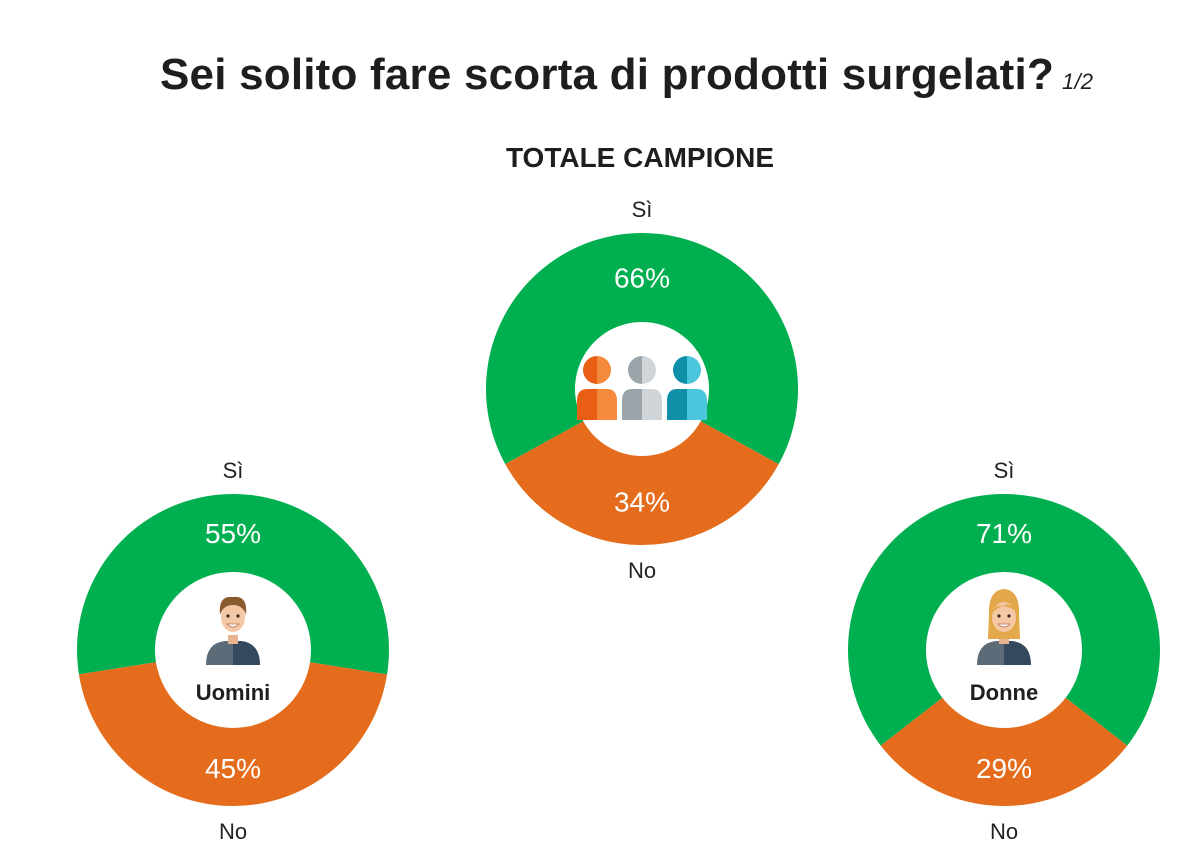 The height and width of the screenshot is (850, 1200). Describe the element at coordinates (233, 533) in the screenshot. I see `data-label-uomini-si: 55%` at that location.